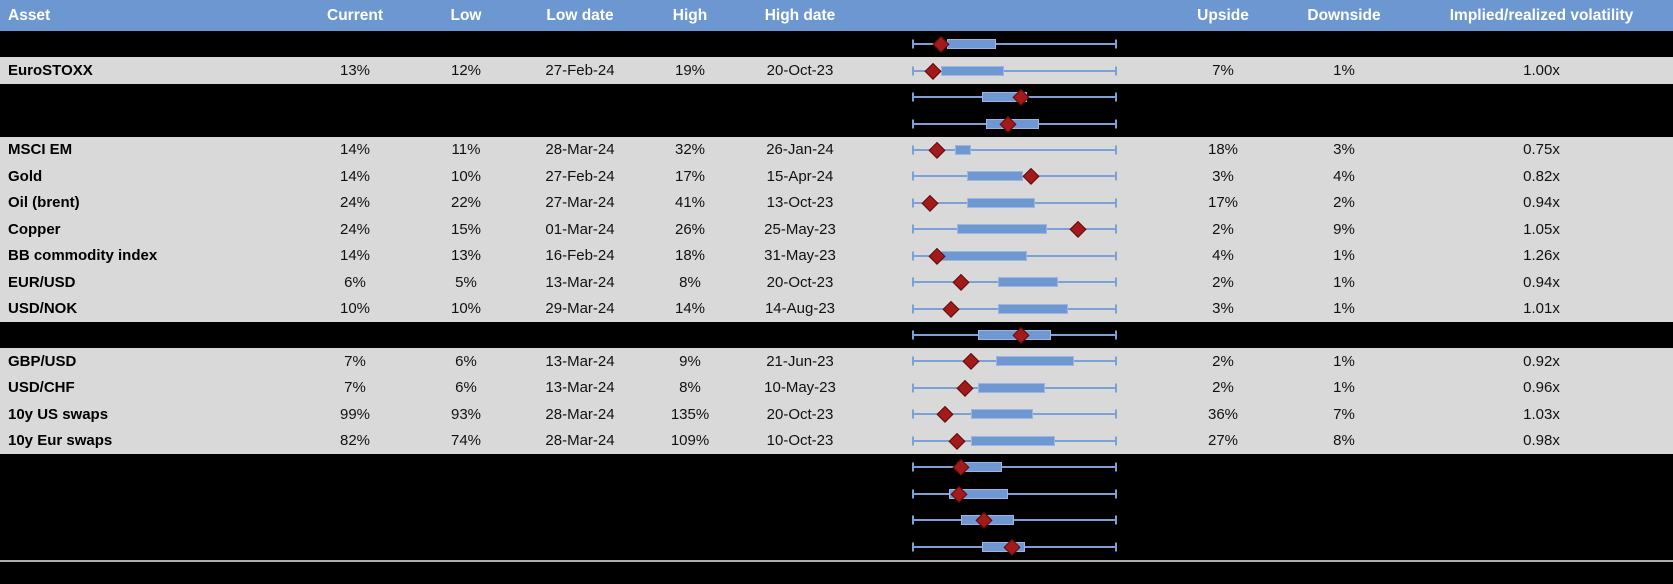  I want to click on cell-implied_realized: 0.98x, so click(1541, 441).